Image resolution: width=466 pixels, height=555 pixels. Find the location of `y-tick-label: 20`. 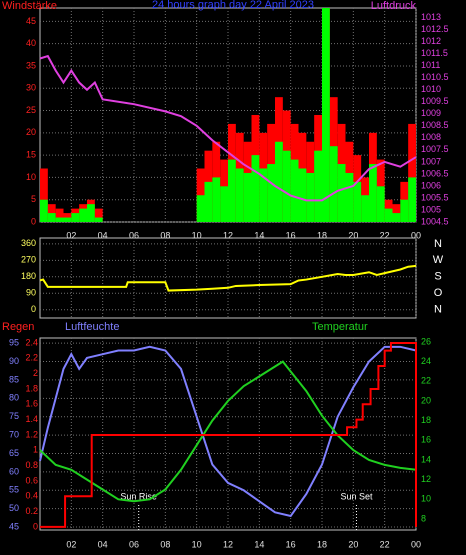

y-tick-label: 20 is located at coordinates (31, 132).